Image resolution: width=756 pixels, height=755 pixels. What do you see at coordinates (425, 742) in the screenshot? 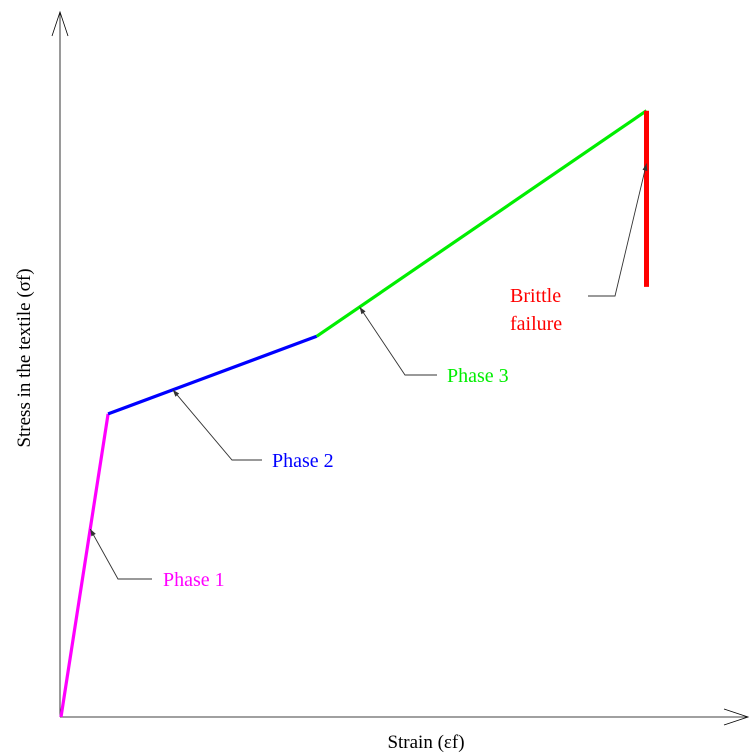
I see `x-axis-label: Strain (εf)` at bounding box center [425, 742].